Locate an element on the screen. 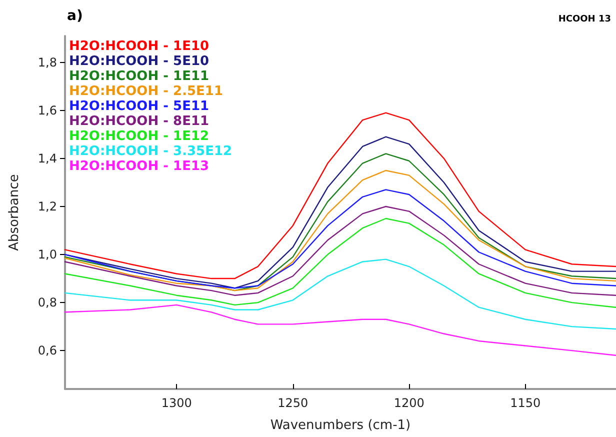 This screenshot has height=437, width=616. y-tick-label: 0,6 is located at coordinates (47, 351).